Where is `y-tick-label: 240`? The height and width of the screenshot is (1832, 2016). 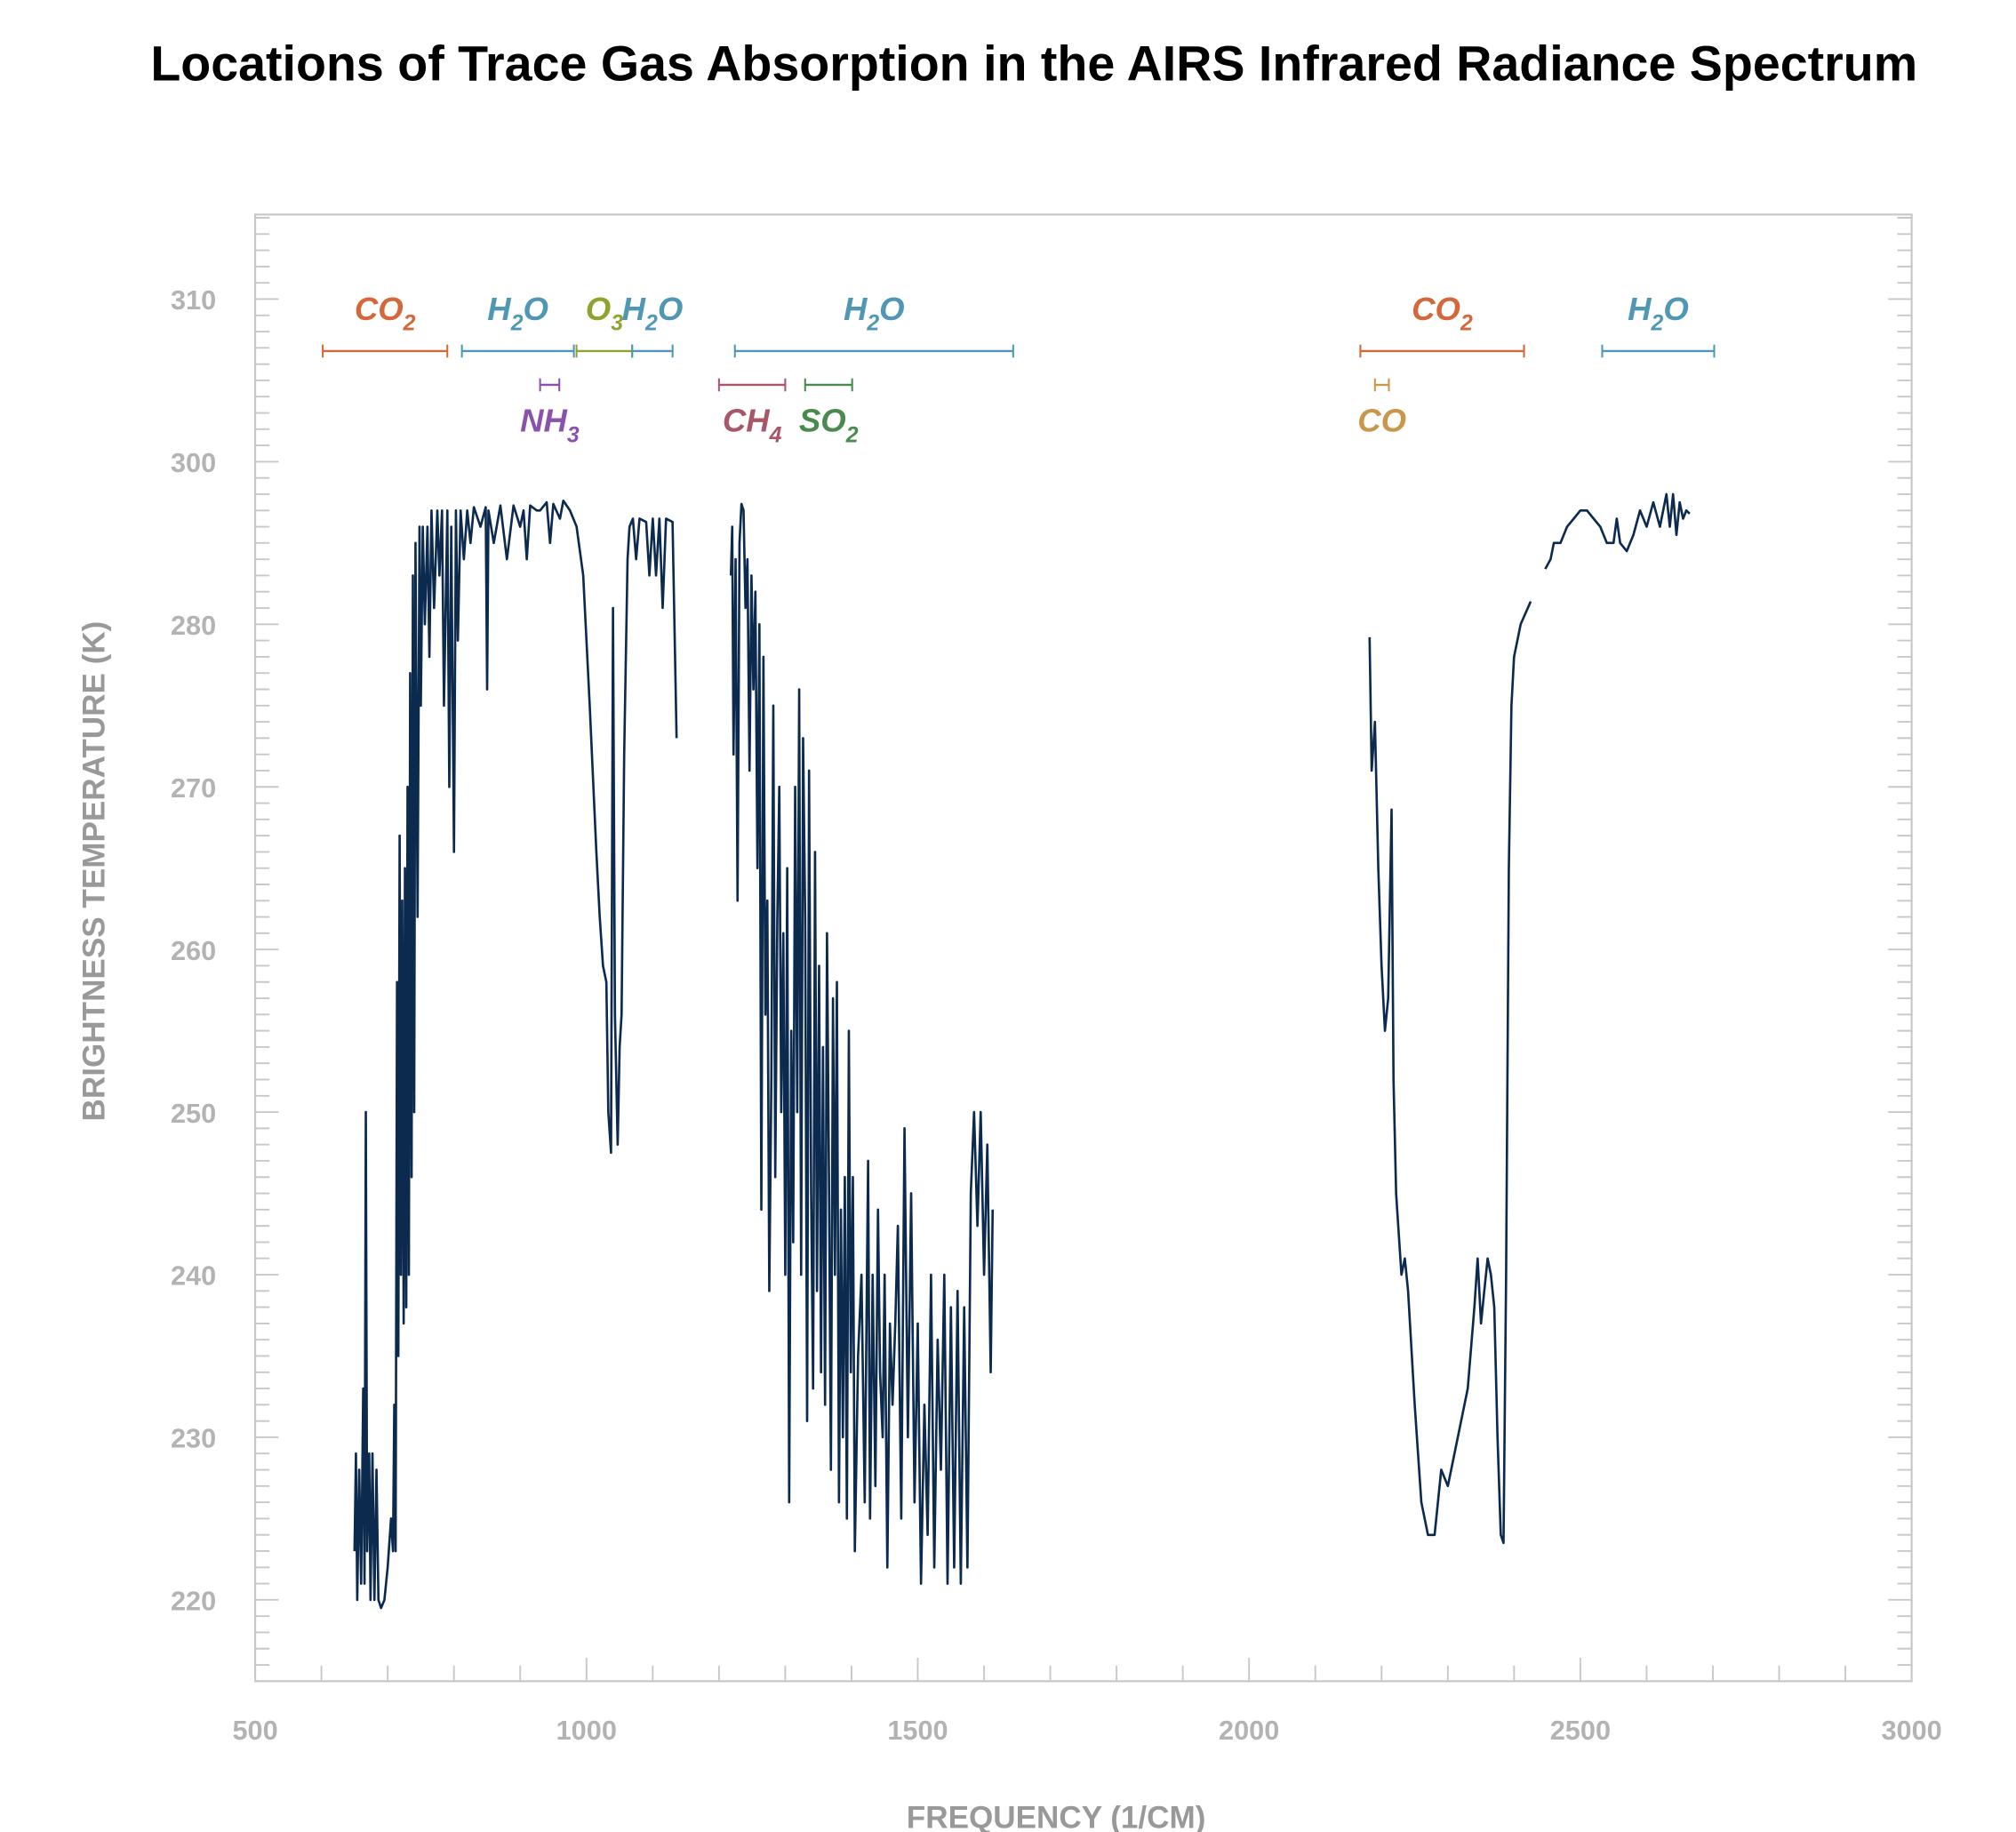 y-tick-label: 240 is located at coordinates (193, 1276).